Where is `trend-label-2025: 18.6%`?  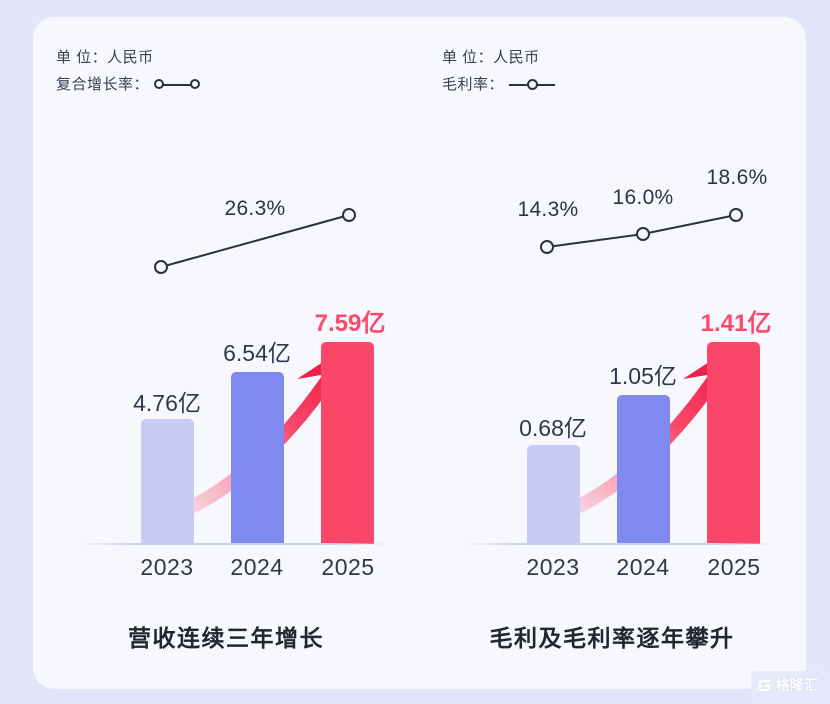
trend-label-2025: 18.6% is located at coordinates (737, 177).